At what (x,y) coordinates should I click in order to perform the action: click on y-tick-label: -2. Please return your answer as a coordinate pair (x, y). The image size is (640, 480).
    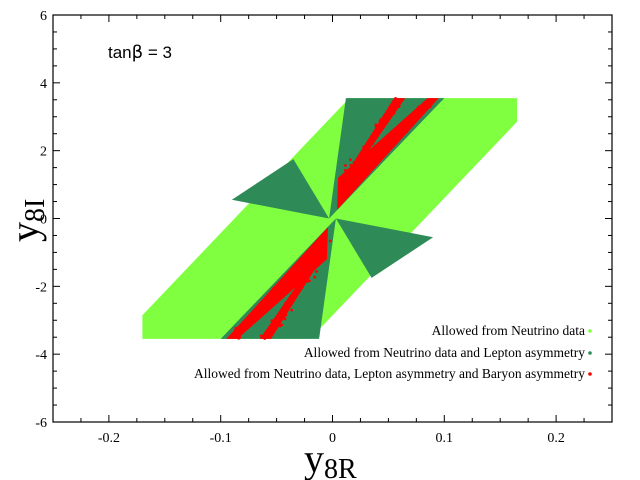
    Looking at the image, I should click on (41, 287).